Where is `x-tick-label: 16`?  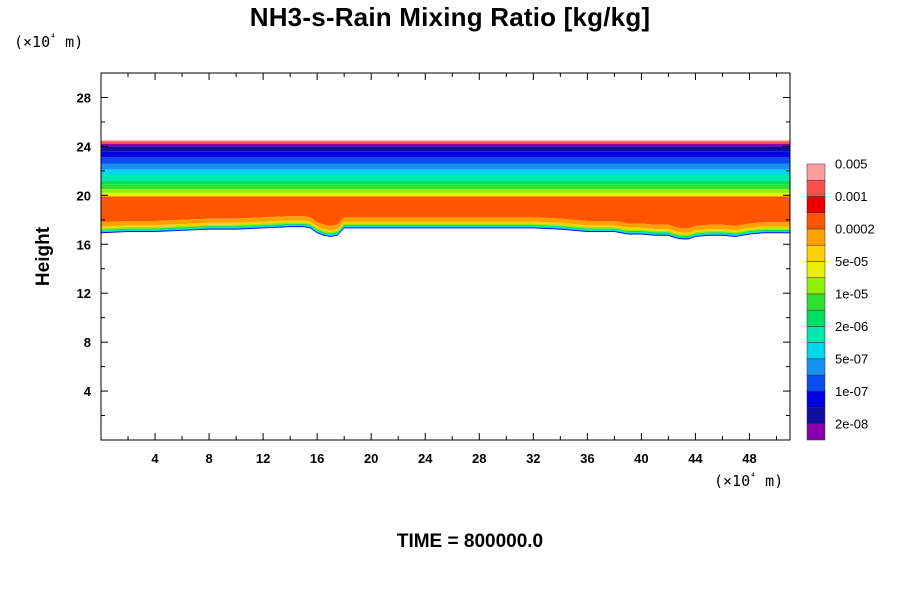
x-tick-label: 16 is located at coordinates (317, 458).